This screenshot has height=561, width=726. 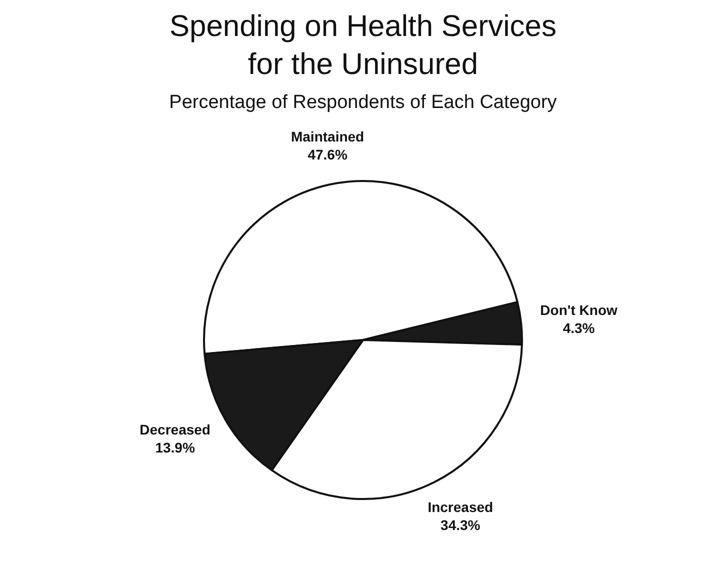 I want to click on slice-label: Increased, so click(x=461, y=507).